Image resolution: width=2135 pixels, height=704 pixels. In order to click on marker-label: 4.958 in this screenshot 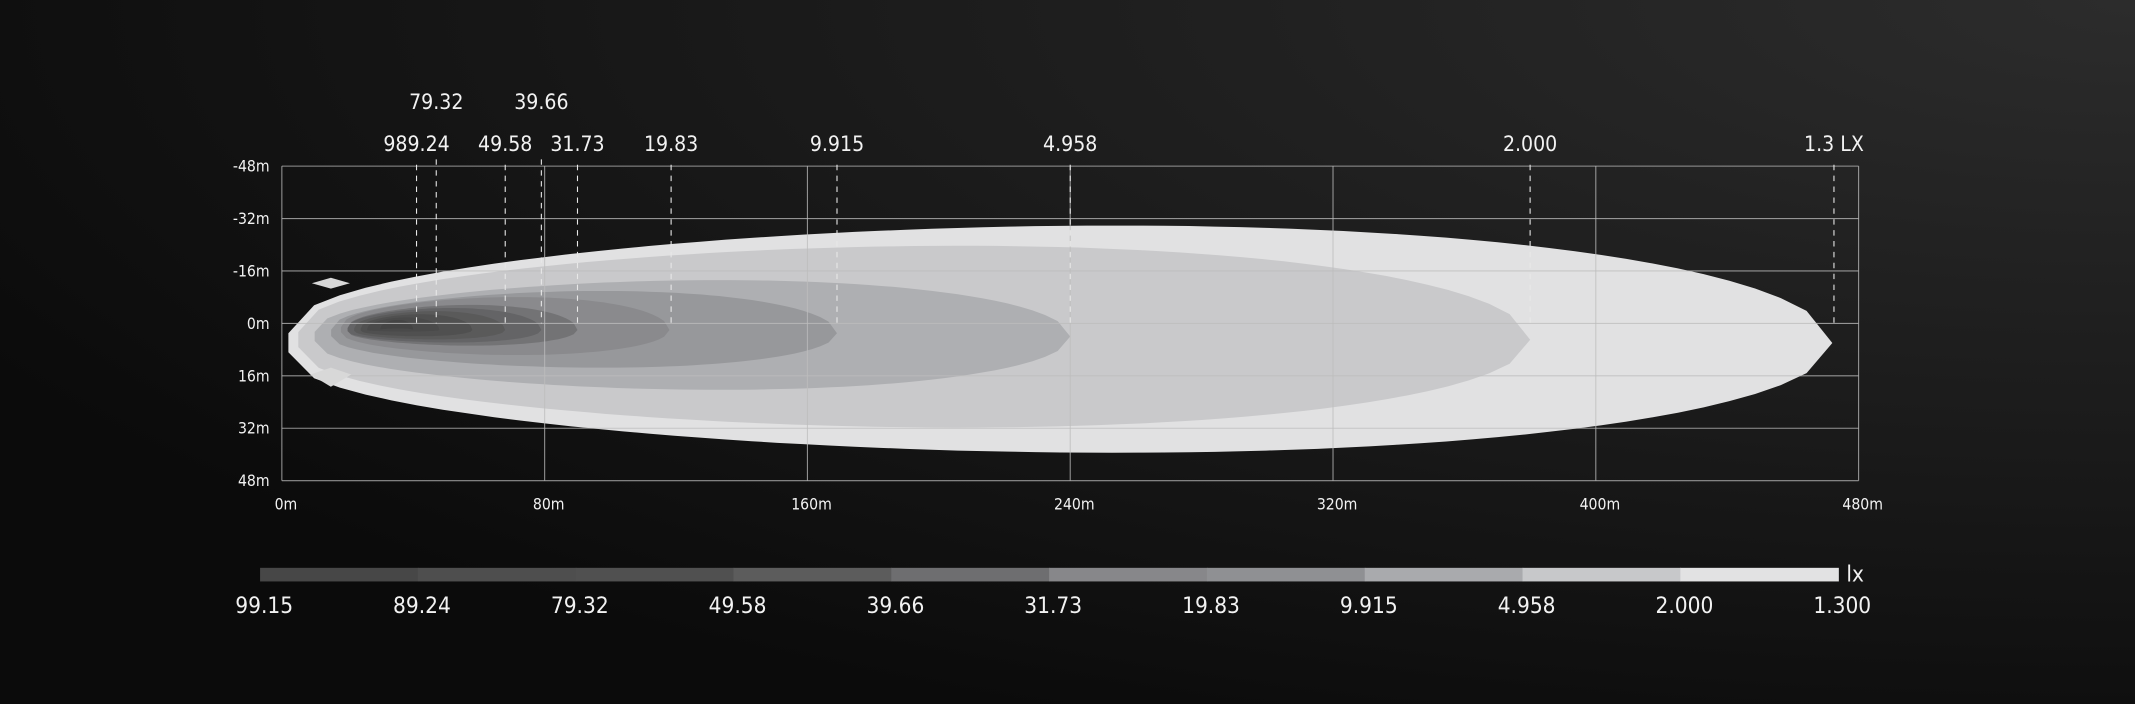, I will do `click(1070, 143)`.